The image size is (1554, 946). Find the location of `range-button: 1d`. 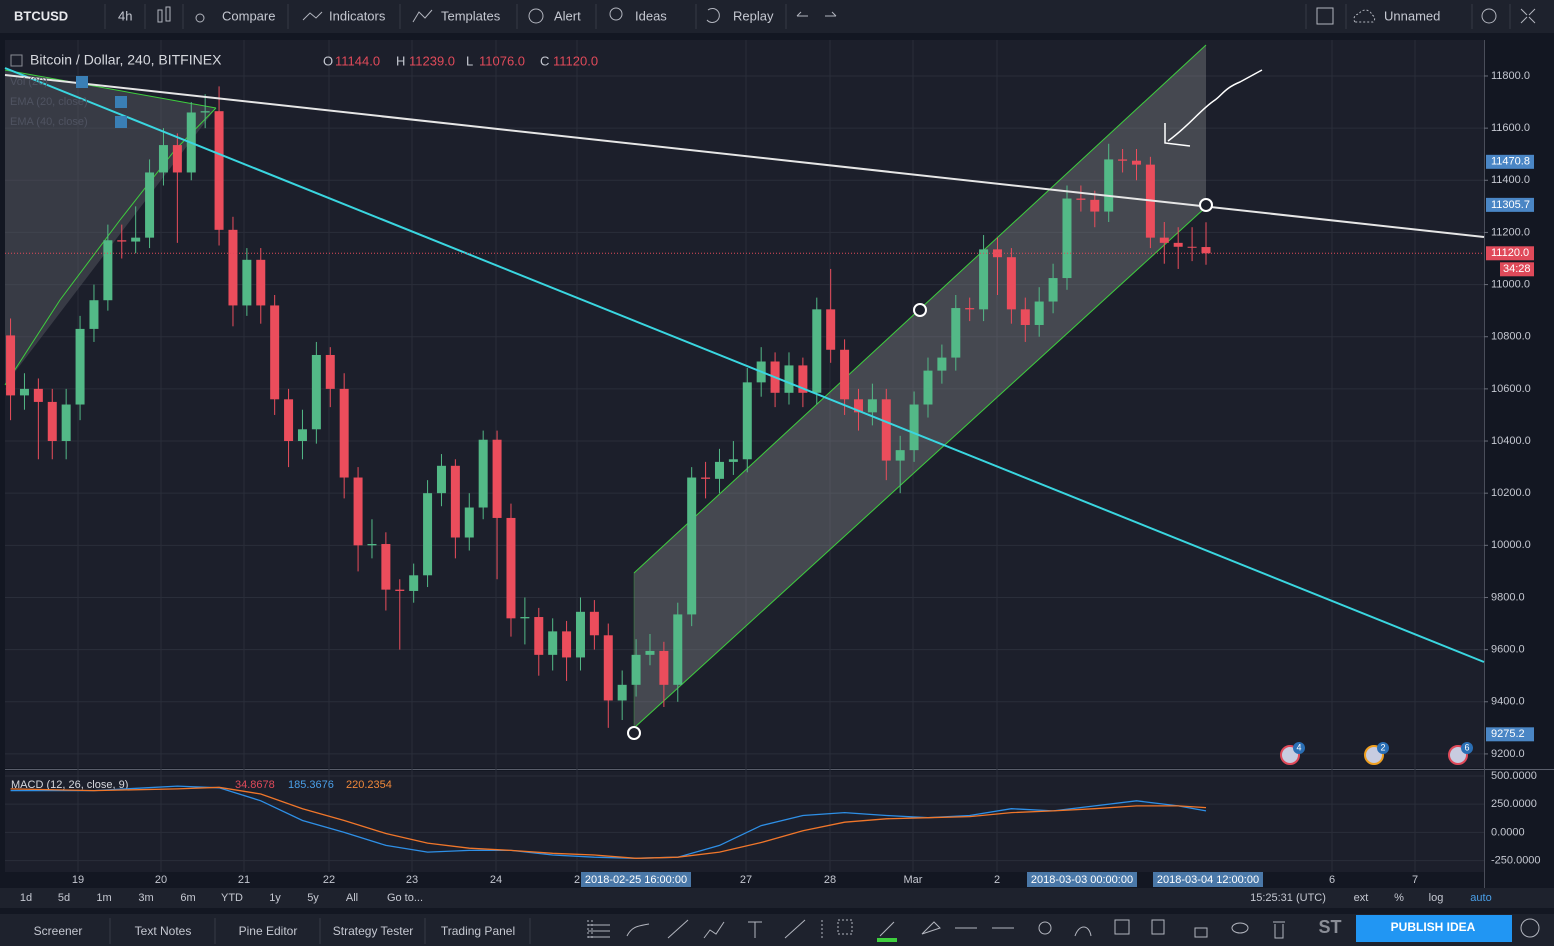

range-button: 1d is located at coordinates (26, 898).